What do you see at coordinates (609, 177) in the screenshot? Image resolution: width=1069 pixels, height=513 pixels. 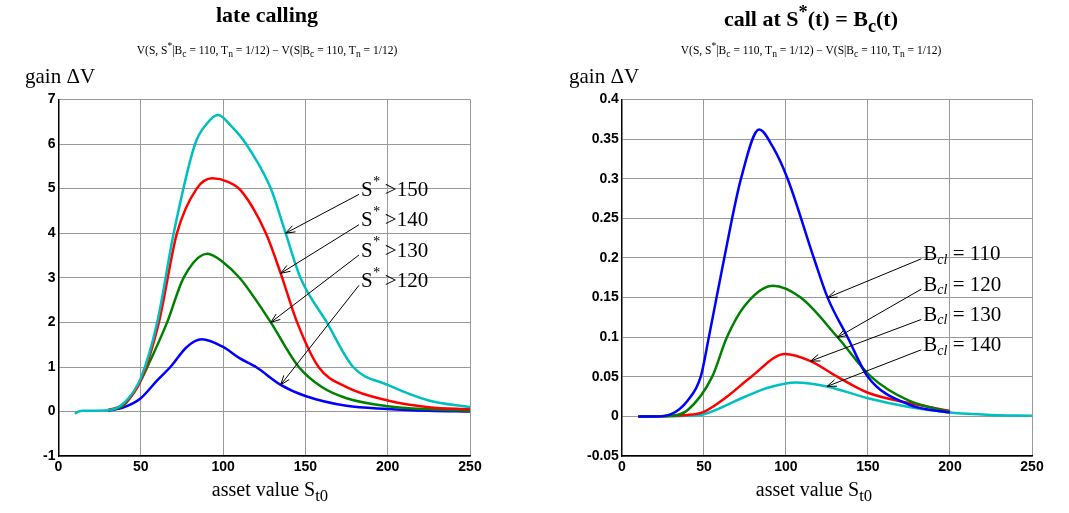 I see `y-tick-label: 0.3` at bounding box center [609, 177].